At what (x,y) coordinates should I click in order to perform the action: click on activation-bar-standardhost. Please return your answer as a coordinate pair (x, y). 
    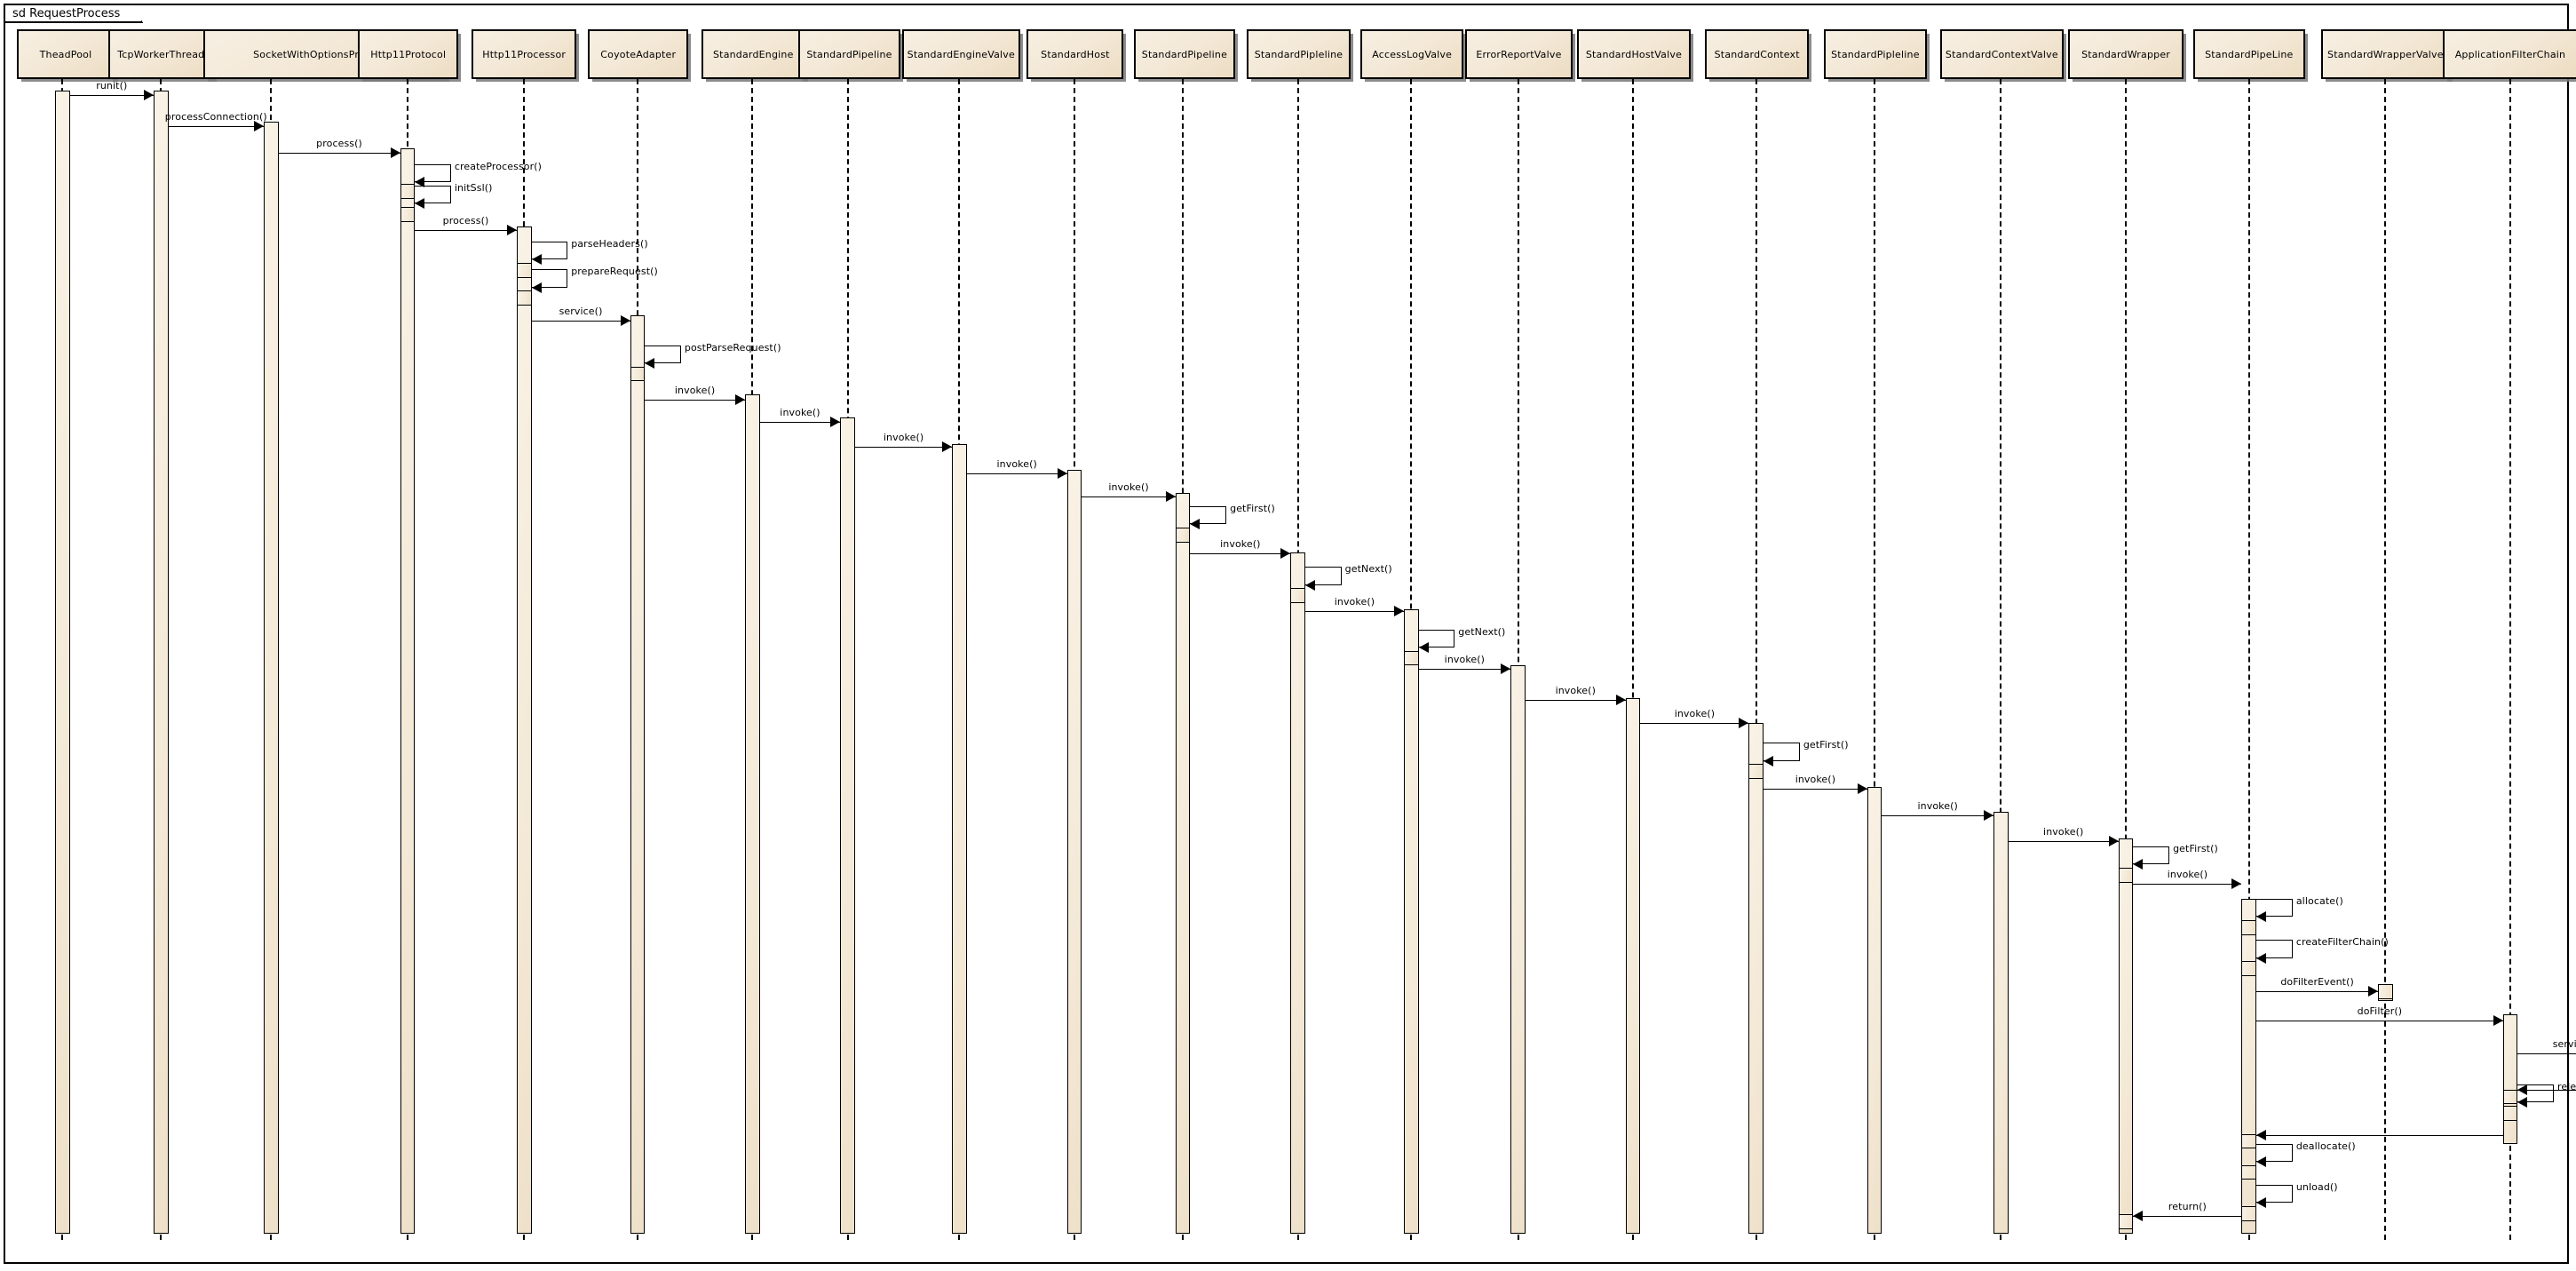
    Looking at the image, I should click on (1074, 853).